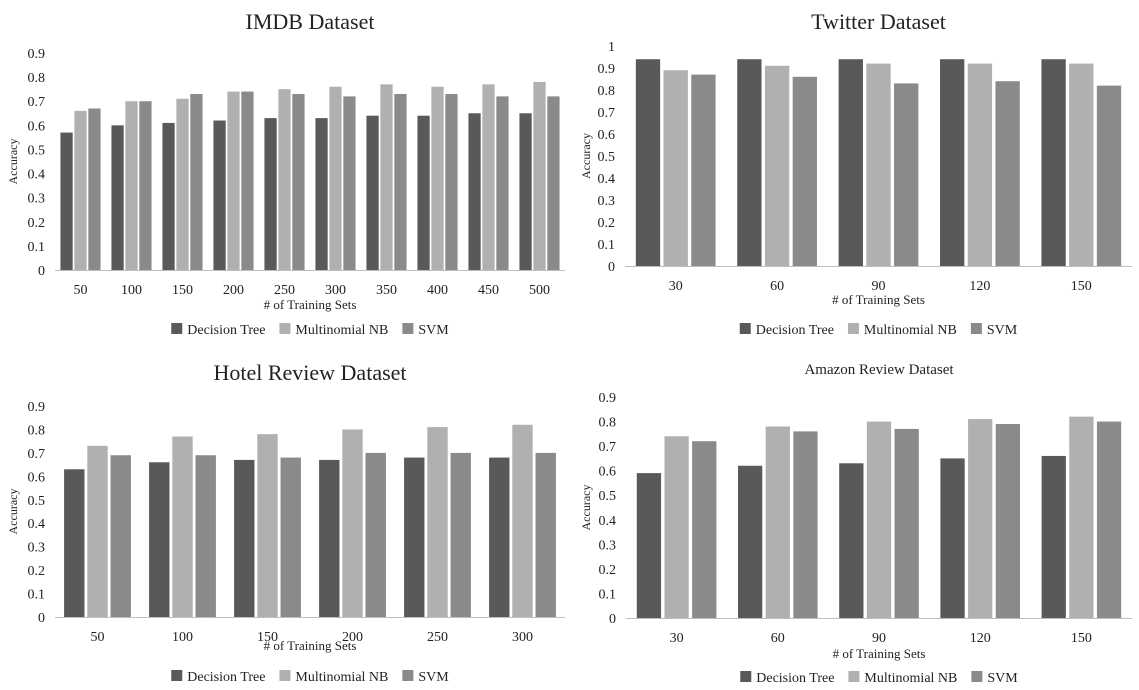  Describe the element at coordinates (980, 638) in the screenshot. I see `x-tick-label: 120` at that location.